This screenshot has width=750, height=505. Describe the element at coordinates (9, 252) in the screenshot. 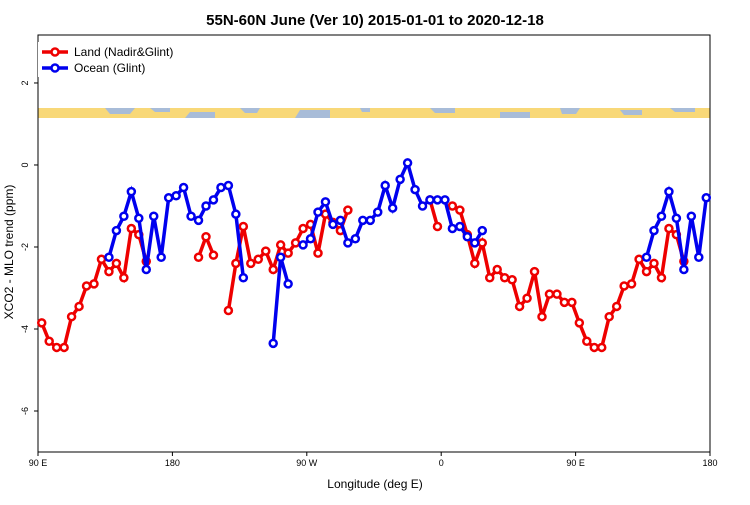

I see `y-axis-label: XCO2 - MLO trend (ppm)` at that location.